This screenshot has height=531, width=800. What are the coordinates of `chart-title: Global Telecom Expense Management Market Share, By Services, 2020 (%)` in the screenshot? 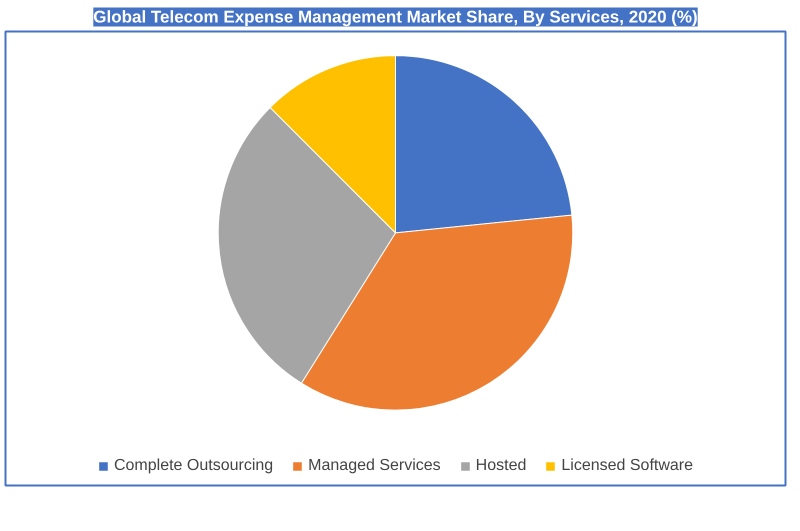 It's located at (395, 17).